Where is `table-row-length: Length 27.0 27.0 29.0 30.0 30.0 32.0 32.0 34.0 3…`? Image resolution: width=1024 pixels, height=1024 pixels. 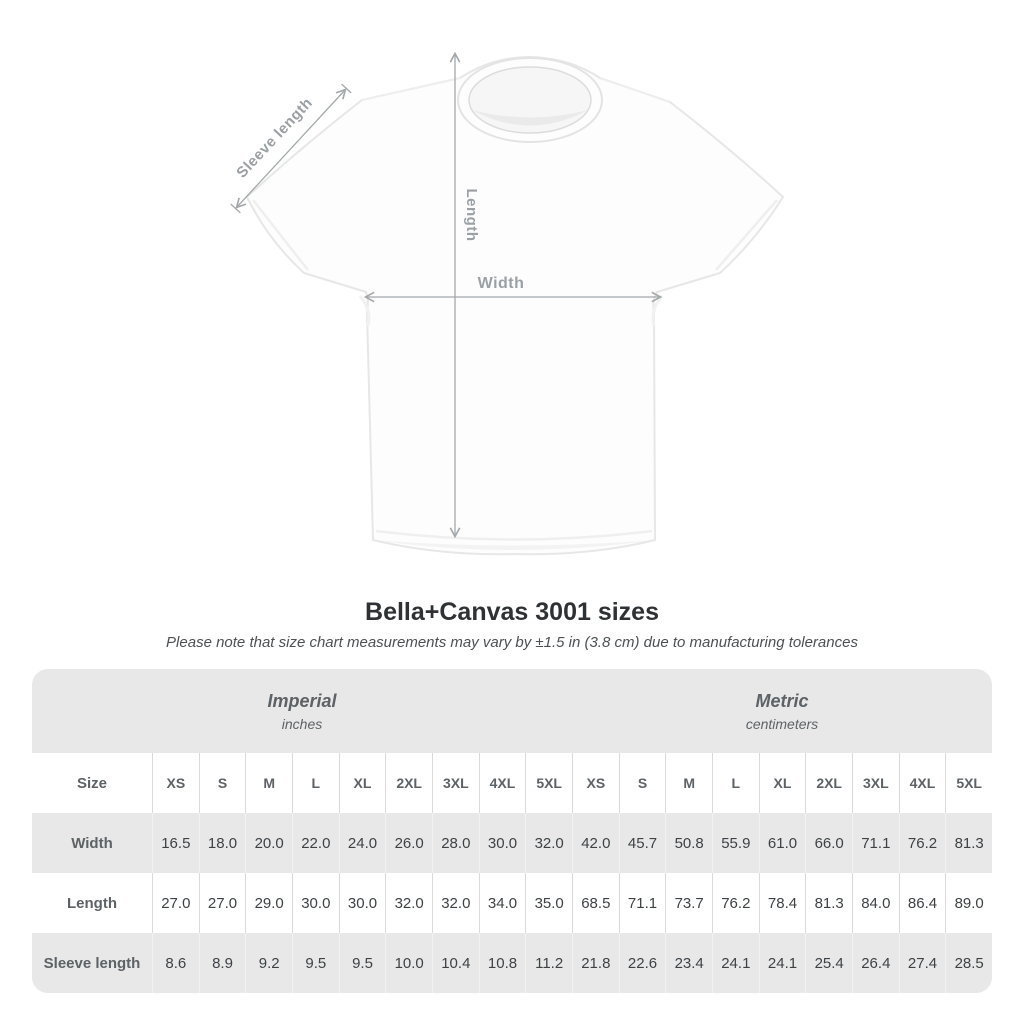
table-row-length: Length 27.0 27.0 29.0 30.0 30.0 32.0 32.0 34.0 3… is located at coordinates (512, 903).